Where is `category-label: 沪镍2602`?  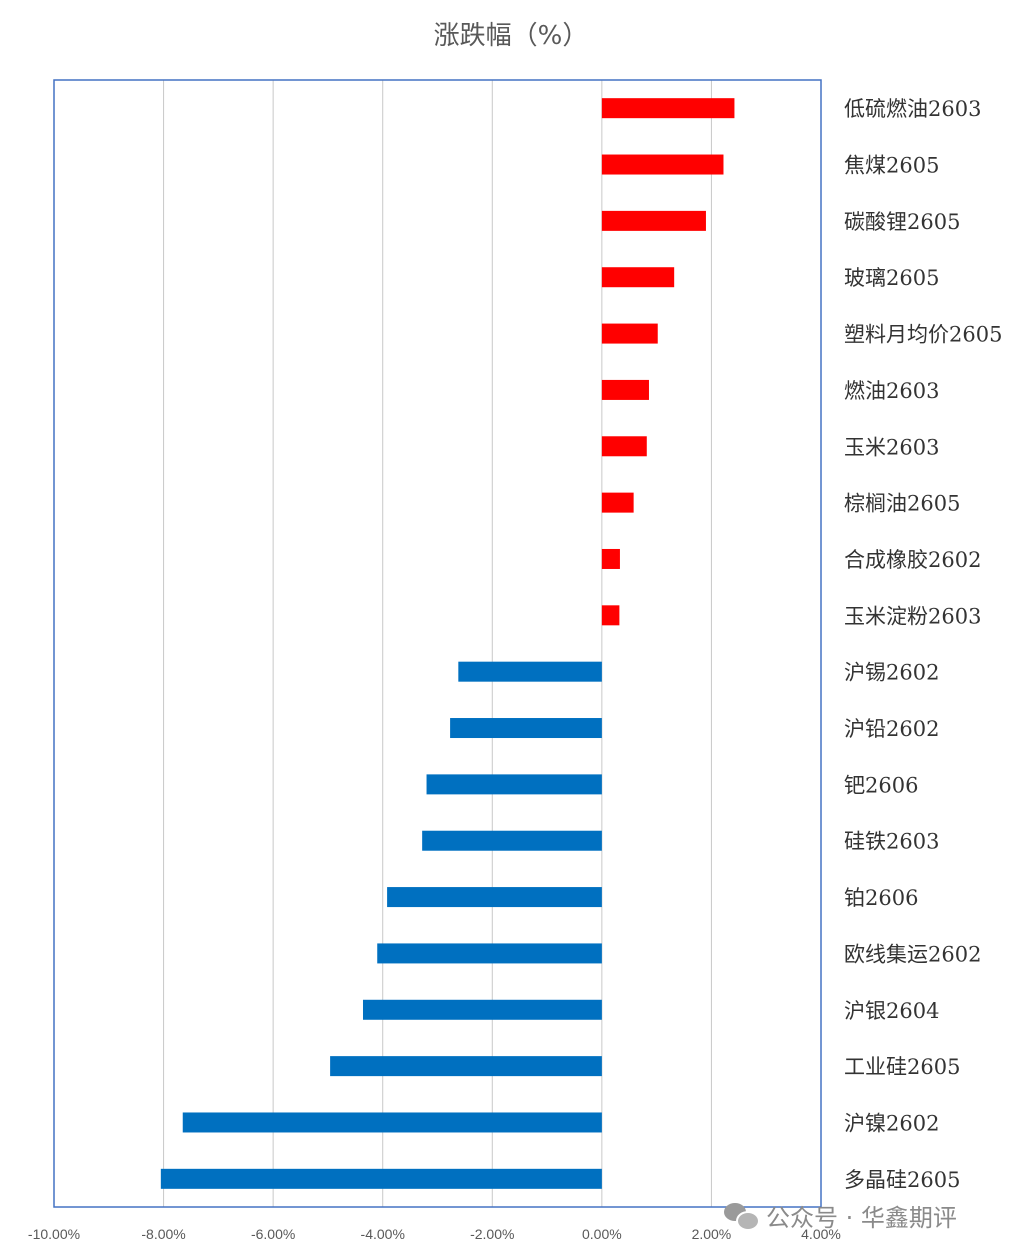 category-label: 沪镍2602 is located at coordinates (891, 1123).